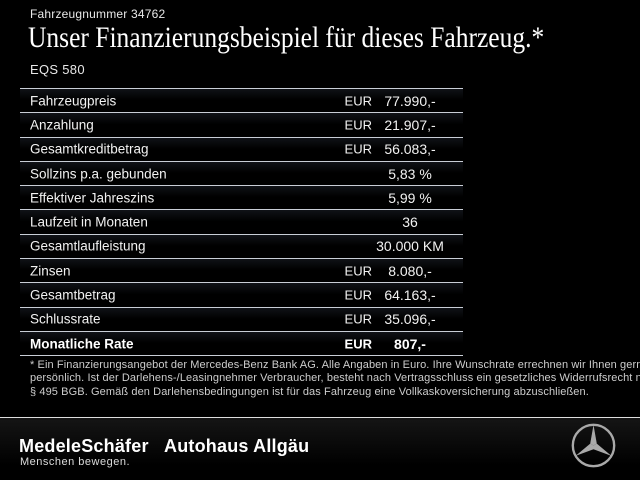 This screenshot has width=640, height=480. I want to click on table-row: Gesamtkreditbetrag EUR 56.083,-, so click(241, 149).